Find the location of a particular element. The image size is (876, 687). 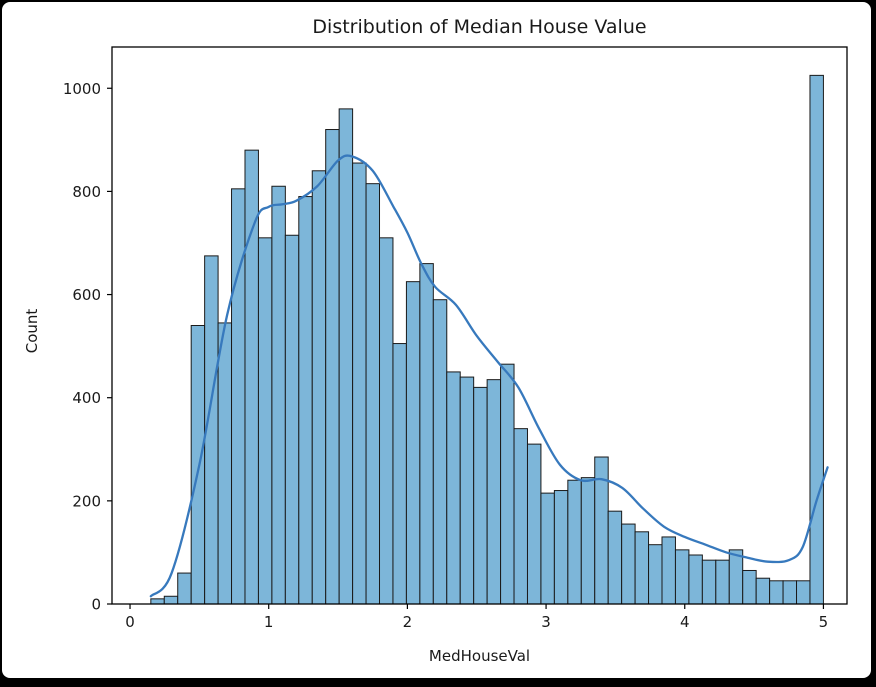

x-tick-label: 2 is located at coordinates (408, 622).